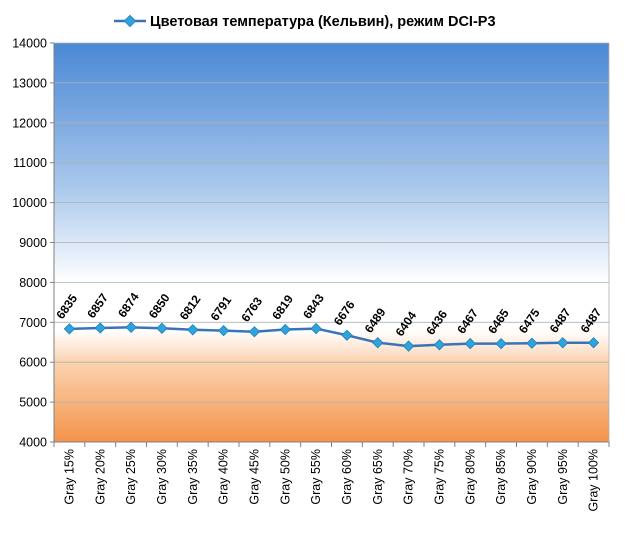 The height and width of the screenshot is (542, 627). Describe the element at coordinates (100, 477) in the screenshot. I see `x-tick-label: Gray 20%` at that location.